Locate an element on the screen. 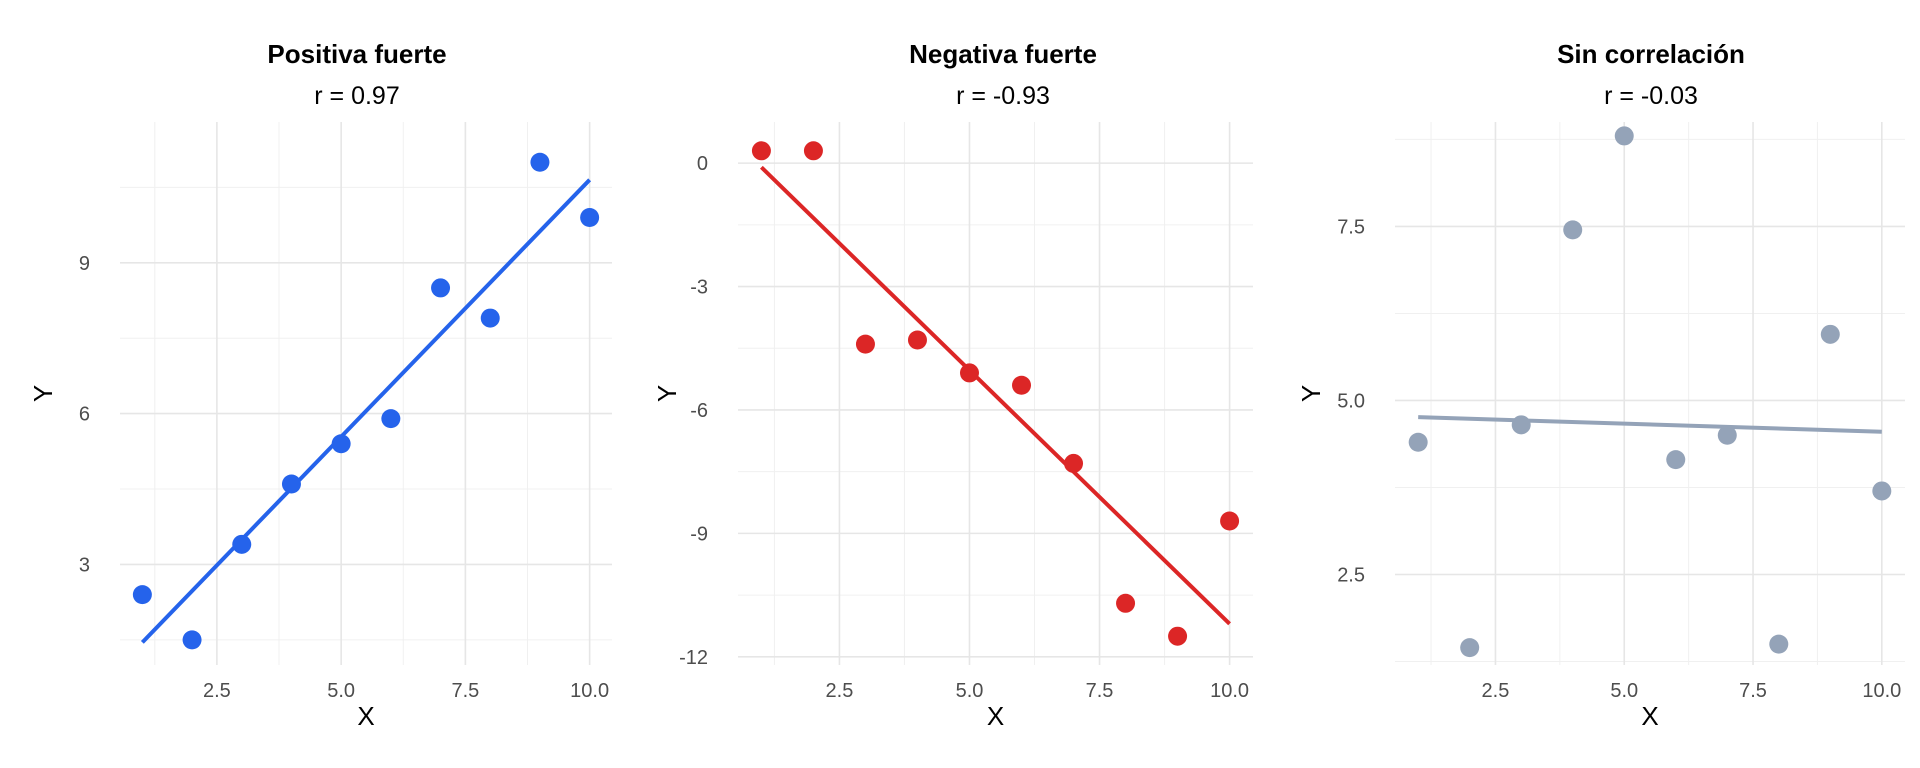 Image resolution: width=1920 pixels, height=768 pixels. y-tick-label: 3 is located at coordinates (84, 565).